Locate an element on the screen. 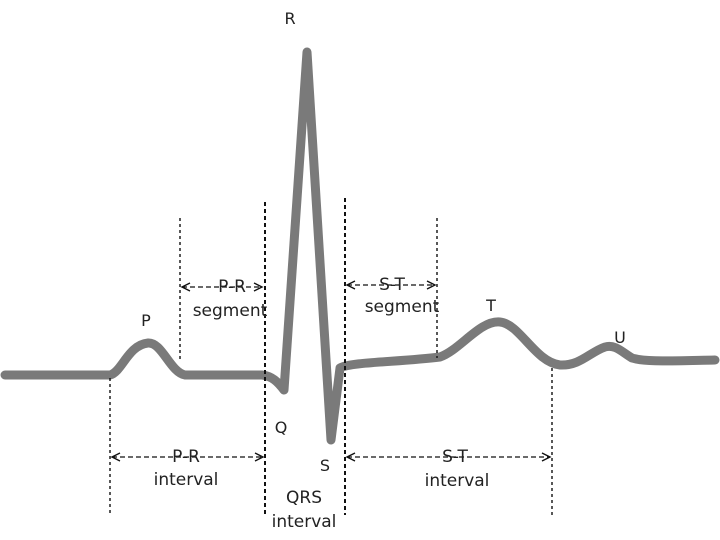  label-q-wave: Q is located at coordinates (281, 427).